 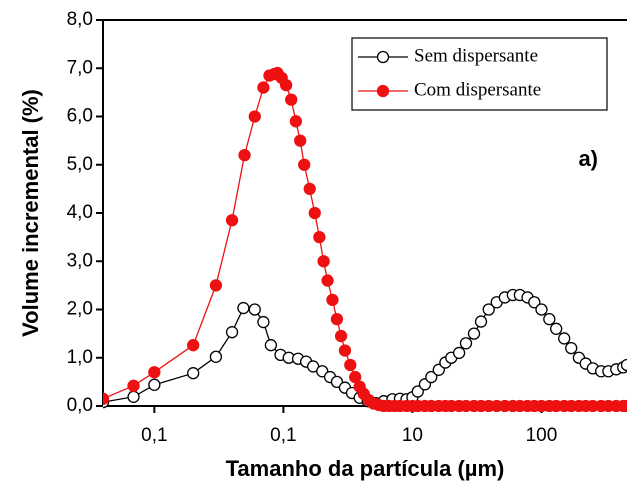 What do you see at coordinates (80, 309) in the screenshot?
I see `y-tick-label: 2,0` at bounding box center [80, 309].